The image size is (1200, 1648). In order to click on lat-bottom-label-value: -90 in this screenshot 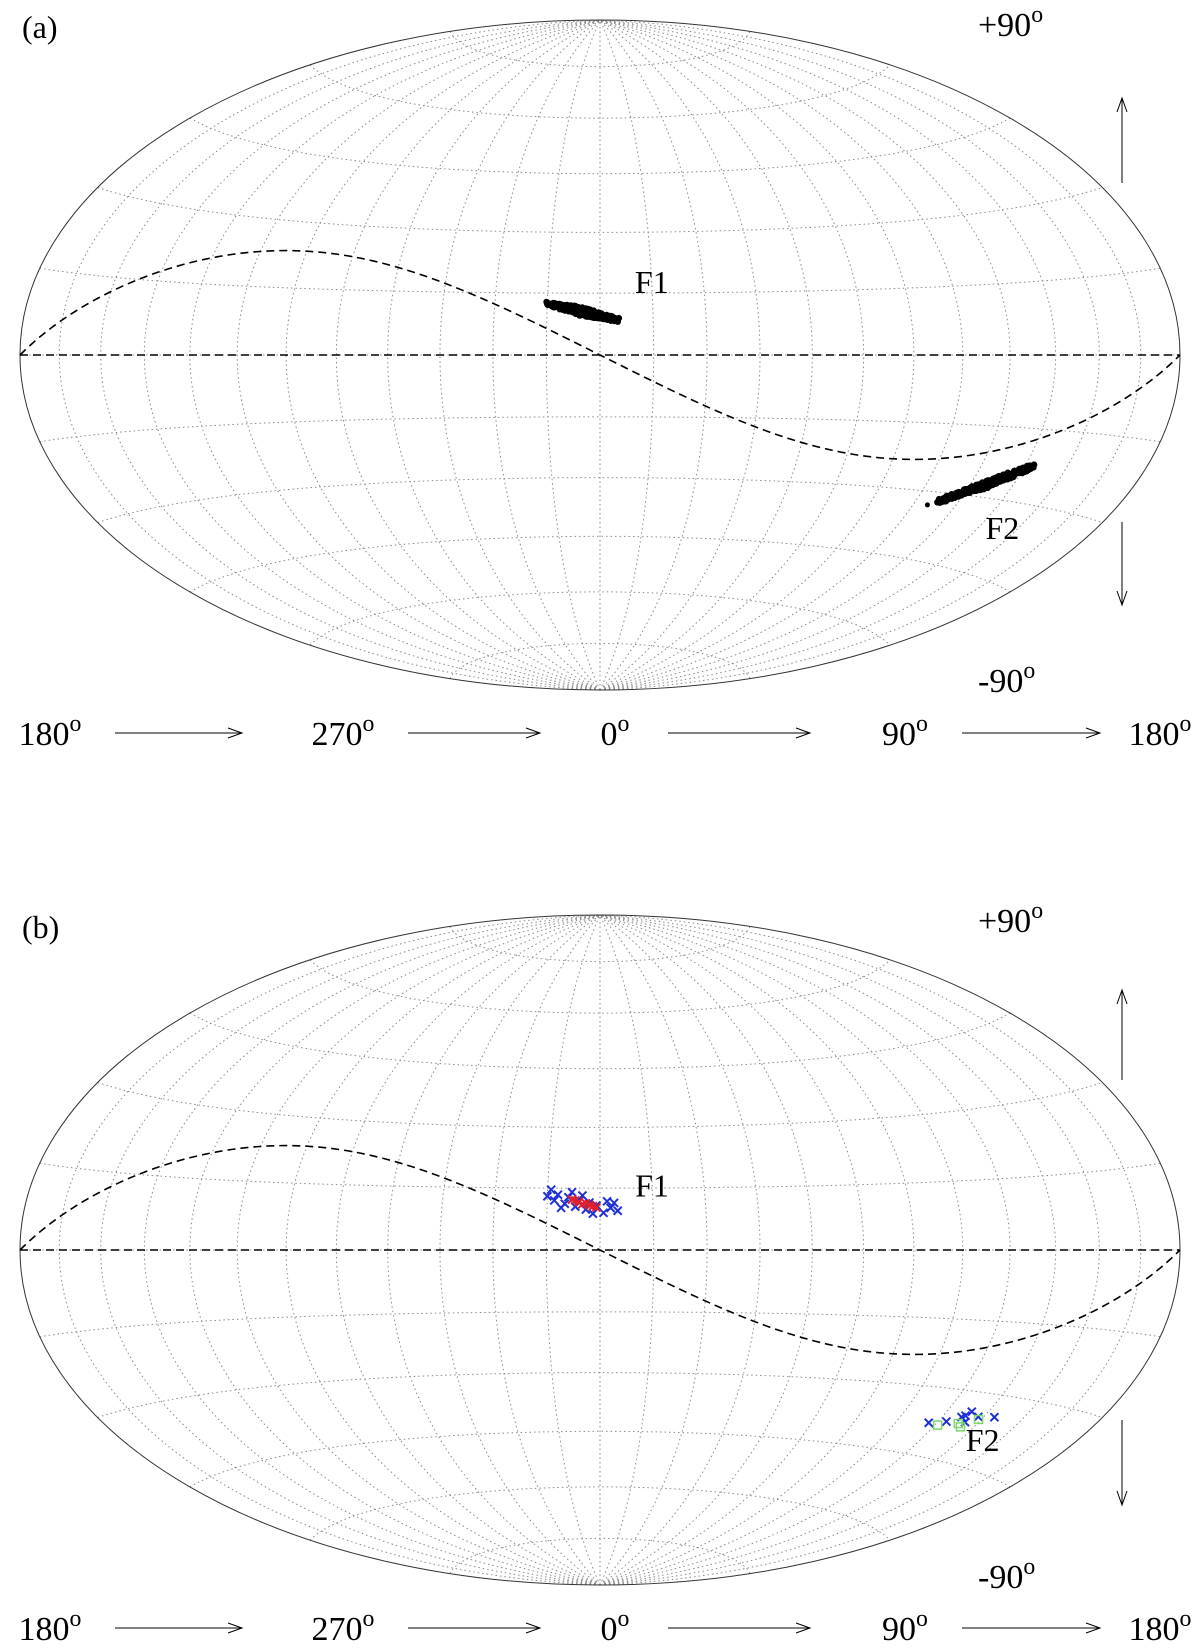, I will do `click(1000, 1577)`.